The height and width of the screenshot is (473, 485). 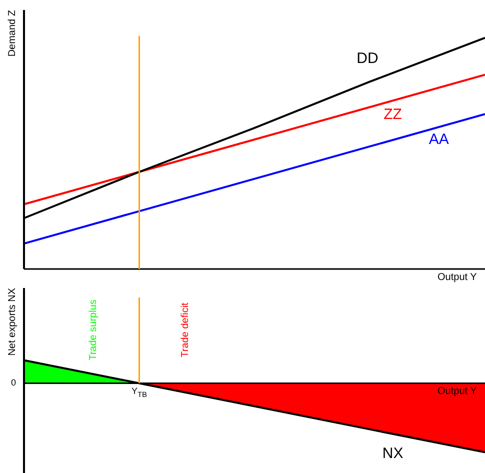 What do you see at coordinates (393, 114) in the screenshot?
I see `series-label: ZZ` at bounding box center [393, 114].